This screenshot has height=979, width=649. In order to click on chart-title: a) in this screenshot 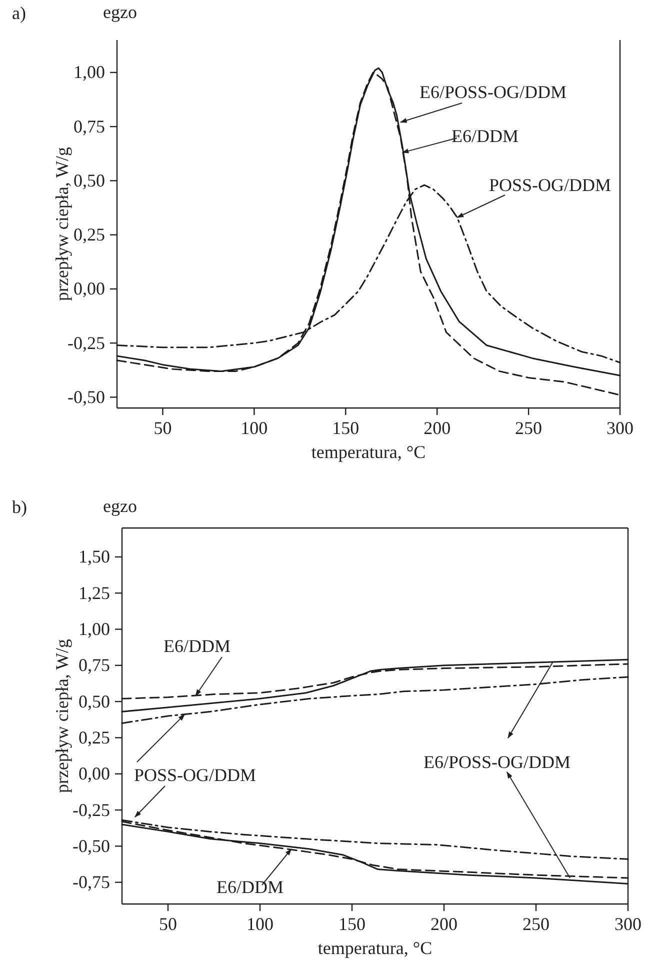, I will do `click(19, 13)`.